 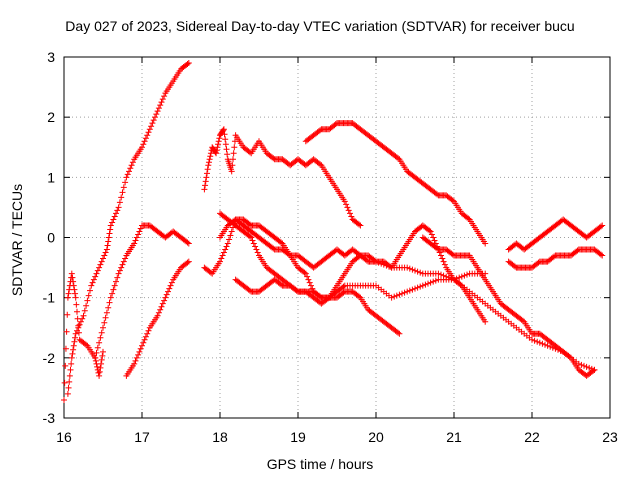 I want to click on y-tick-label: 2, so click(x=51, y=117).